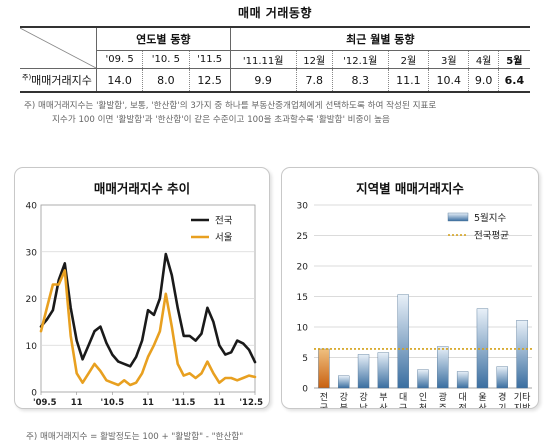 This screenshot has width=550, height=446. What do you see at coordinates (113, 403) in the screenshot?
I see `x-tick-label: '10.5` at bounding box center [113, 403].